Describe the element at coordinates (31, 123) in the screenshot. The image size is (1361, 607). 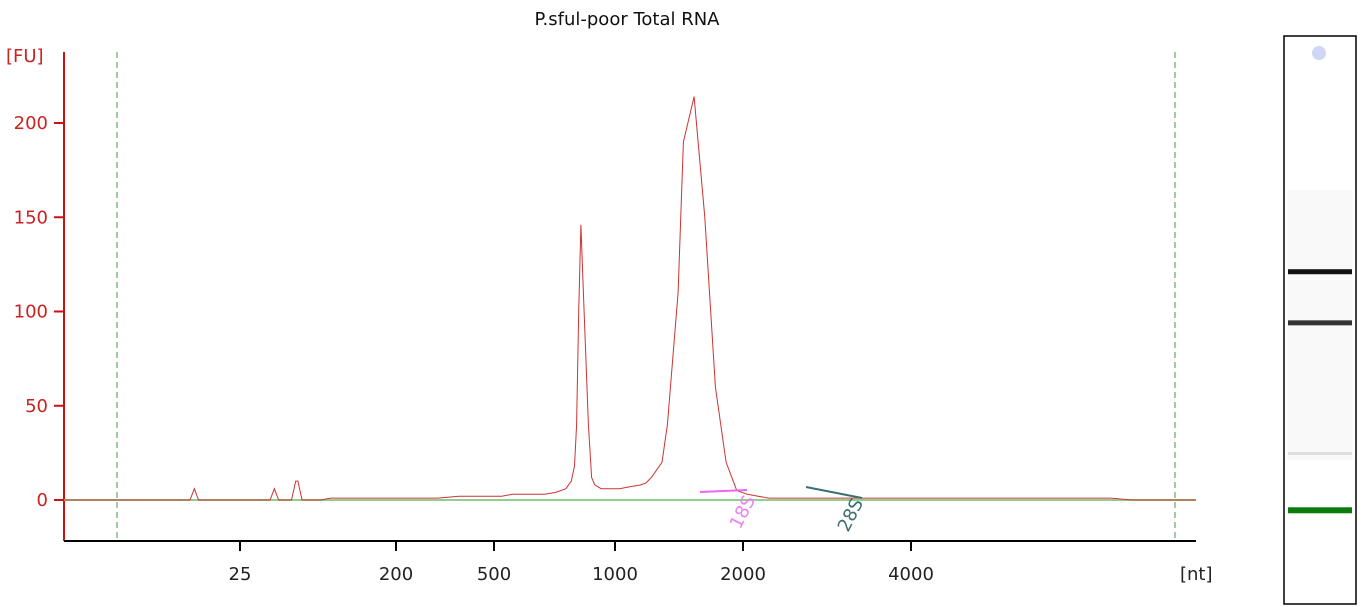
I see `y-tick-label: 200` at that location.